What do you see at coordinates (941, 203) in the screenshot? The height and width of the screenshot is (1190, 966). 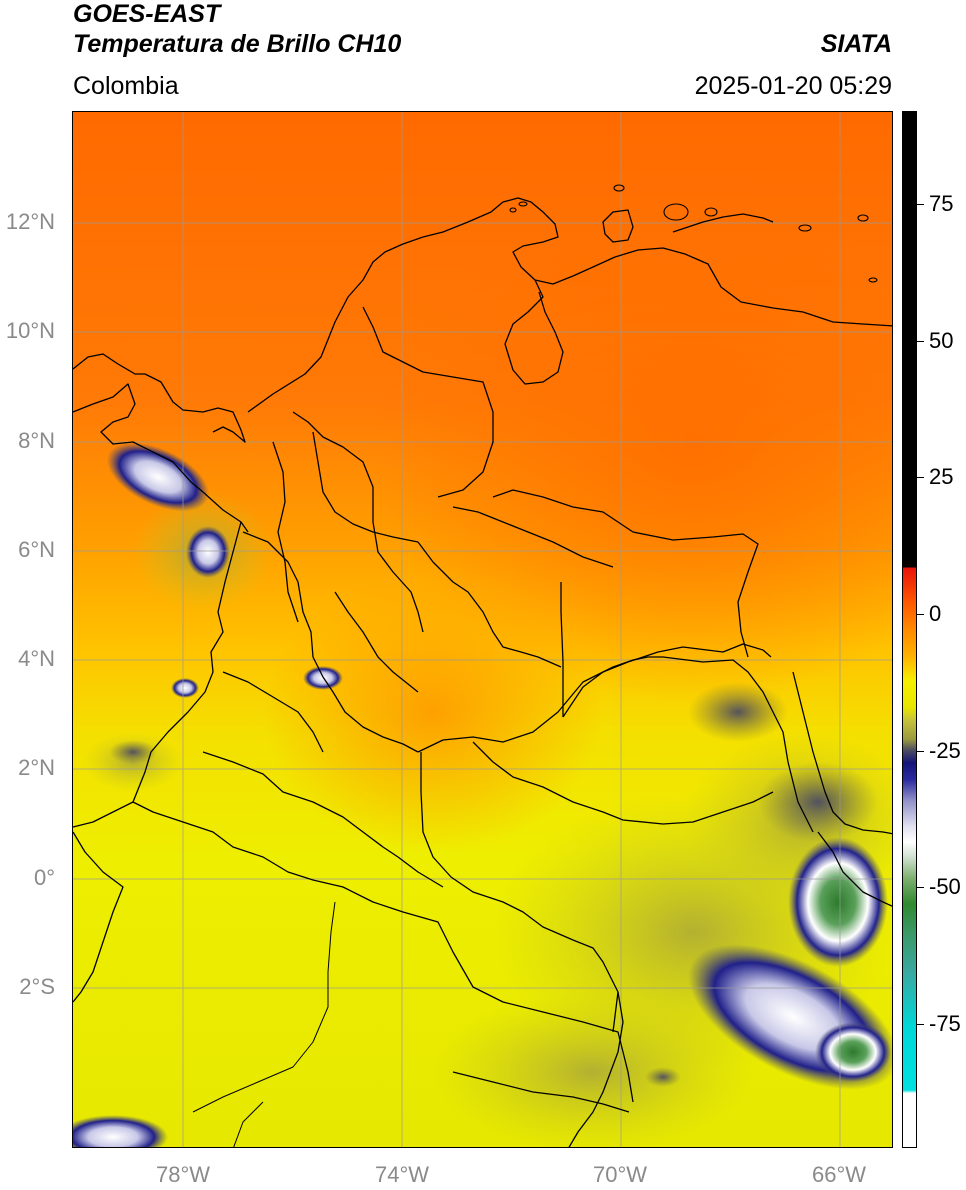 I see `colorbar-label-75: 75` at bounding box center [941, 203].